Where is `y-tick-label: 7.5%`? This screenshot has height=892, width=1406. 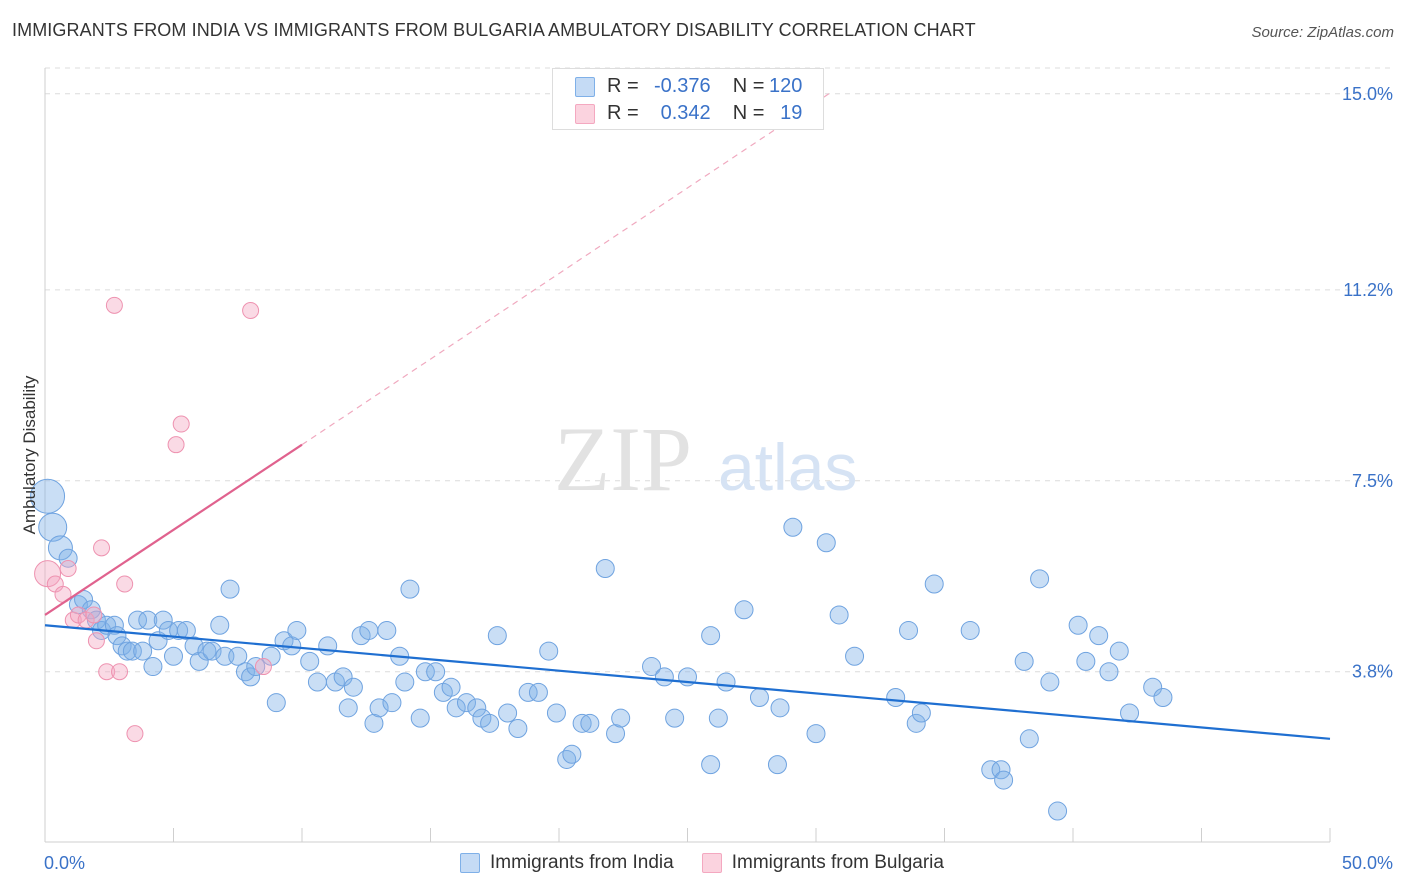
y-tick-label: 7.5% is located at coordinates (1372, 481).